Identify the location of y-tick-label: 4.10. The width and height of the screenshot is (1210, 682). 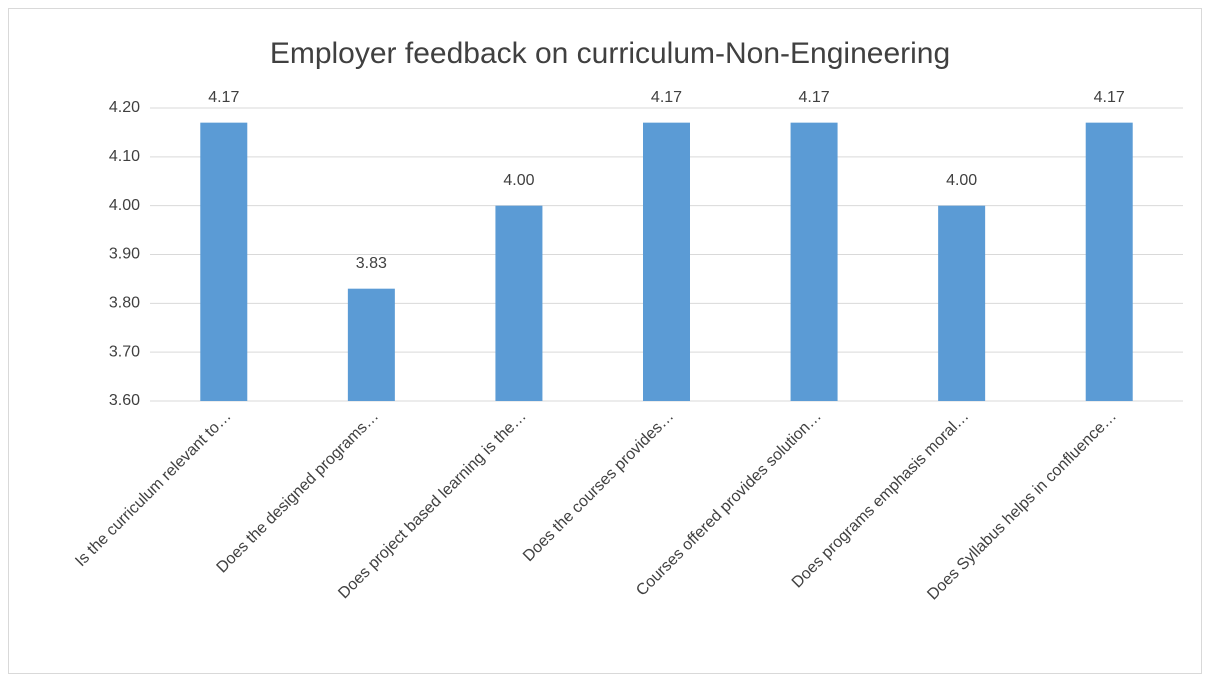
(124, 156).